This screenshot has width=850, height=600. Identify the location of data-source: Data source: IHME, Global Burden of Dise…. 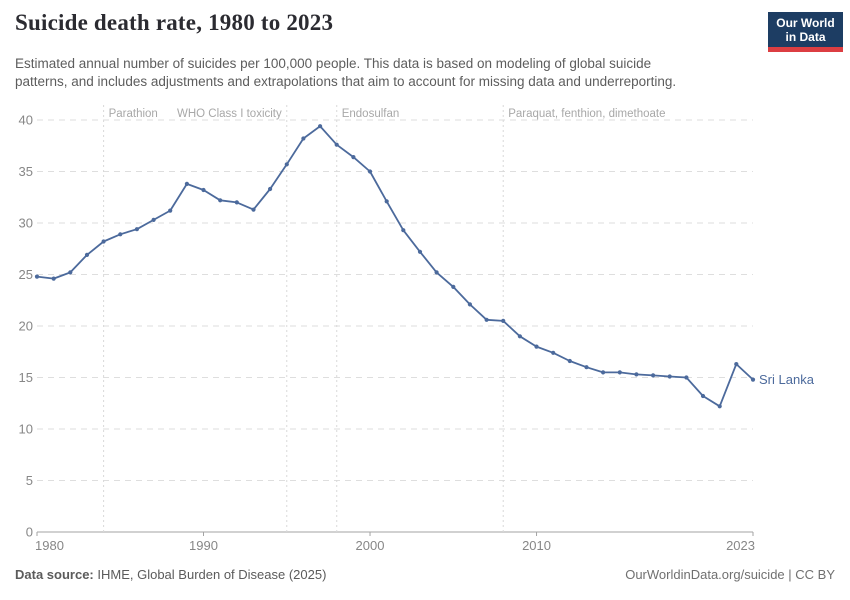
(170, 574).